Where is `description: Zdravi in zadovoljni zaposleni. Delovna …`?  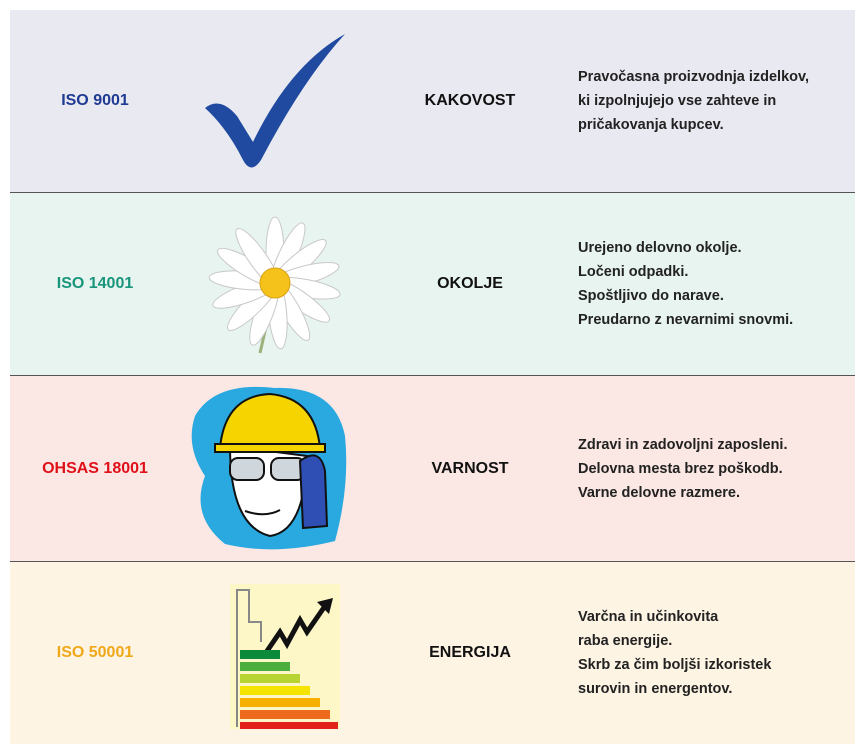 description: Zdravi in zadovoljni zaposleni. Delovna … is located at coordinates (716, 468).